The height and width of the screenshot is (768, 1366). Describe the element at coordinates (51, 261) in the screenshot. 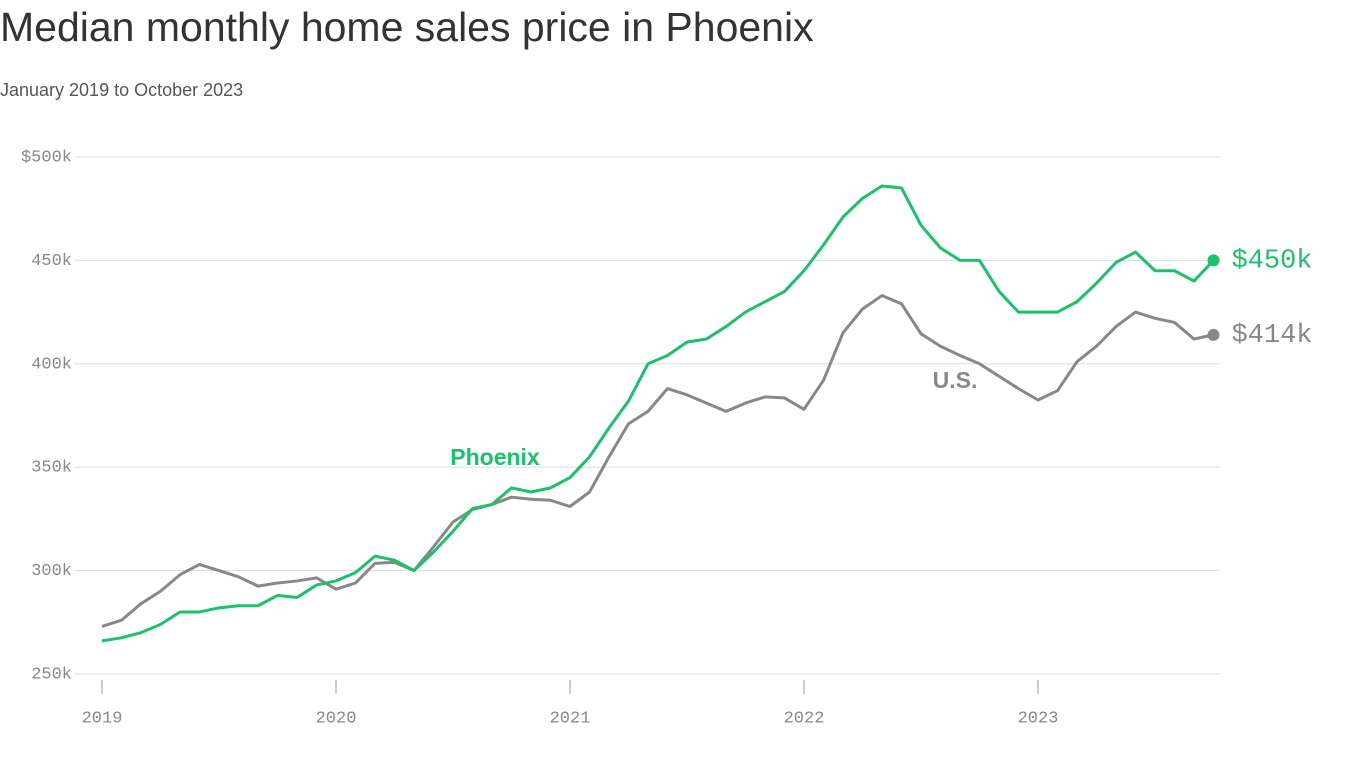

I see `y-tick-label: 450k` at that location.